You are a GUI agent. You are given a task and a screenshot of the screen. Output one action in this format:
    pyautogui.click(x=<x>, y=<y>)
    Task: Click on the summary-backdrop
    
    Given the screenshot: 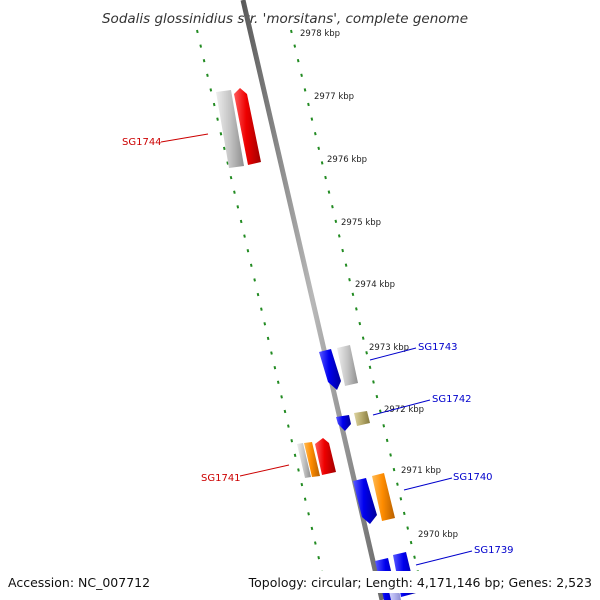 What is the action you would take?
    pyautogui.click(x=428, y=582)
    